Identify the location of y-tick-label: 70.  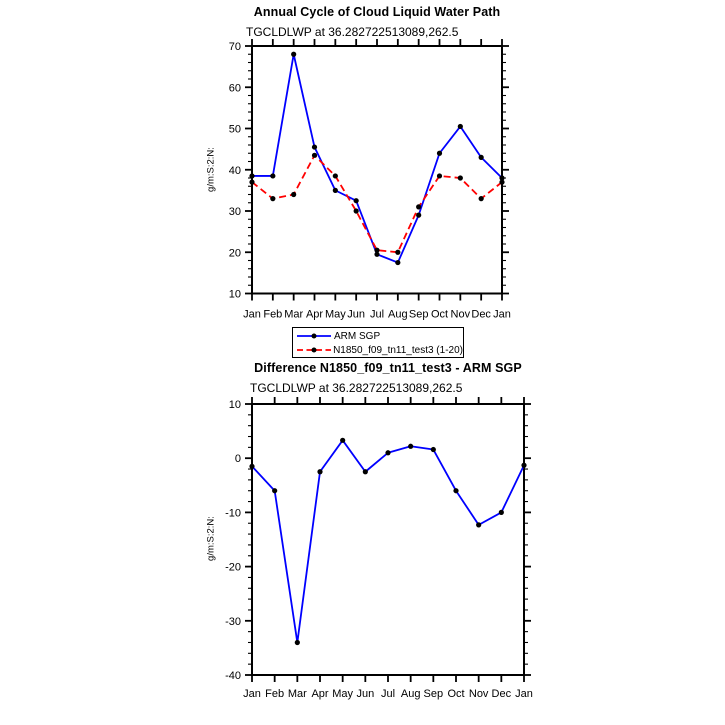
(235, 47).